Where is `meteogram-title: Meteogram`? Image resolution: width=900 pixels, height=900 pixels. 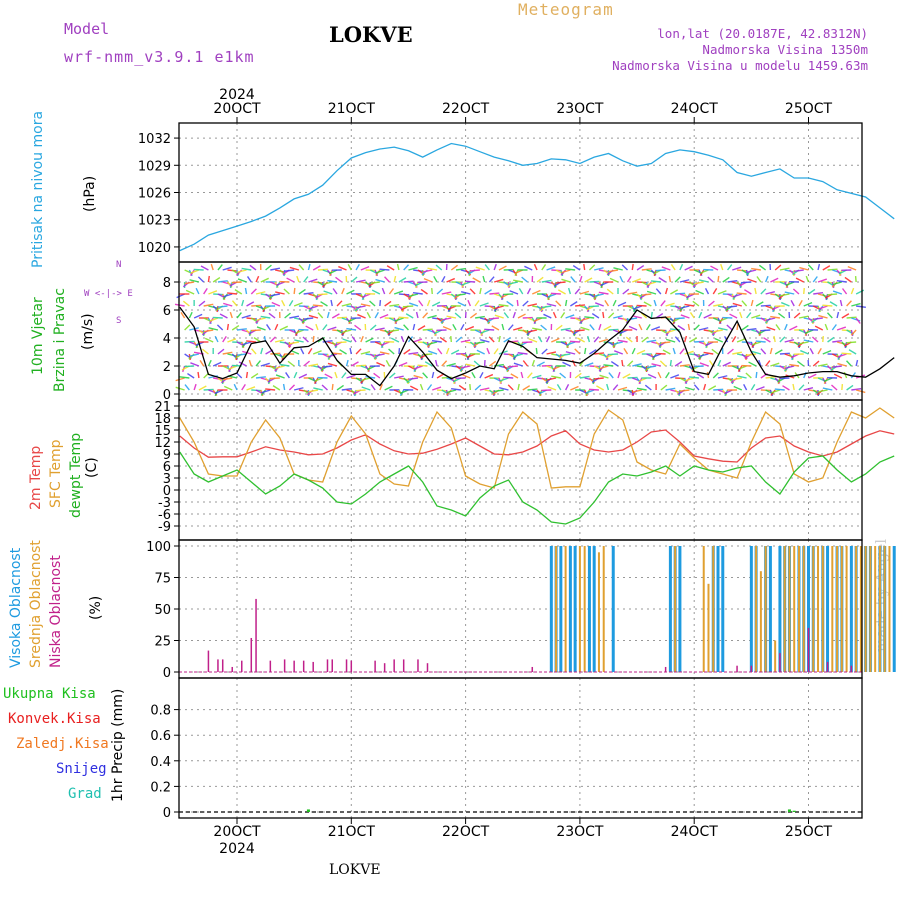
meteogram-title: Meteogram is located at coordinates (566, 9).